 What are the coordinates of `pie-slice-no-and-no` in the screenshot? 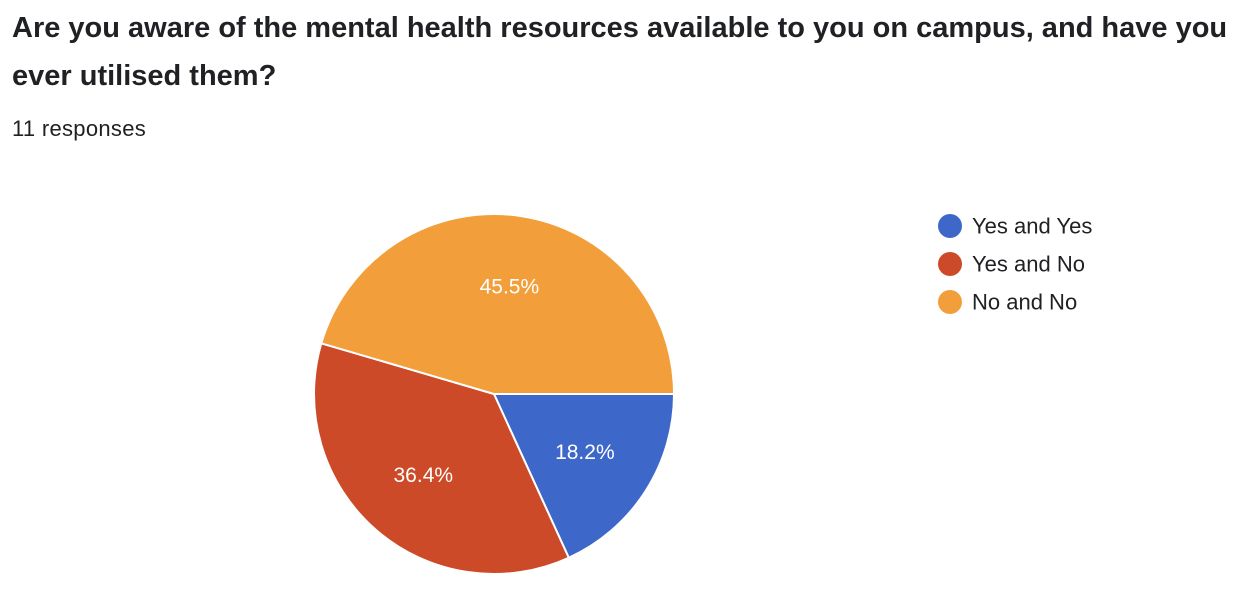 It's located at (498, 304).